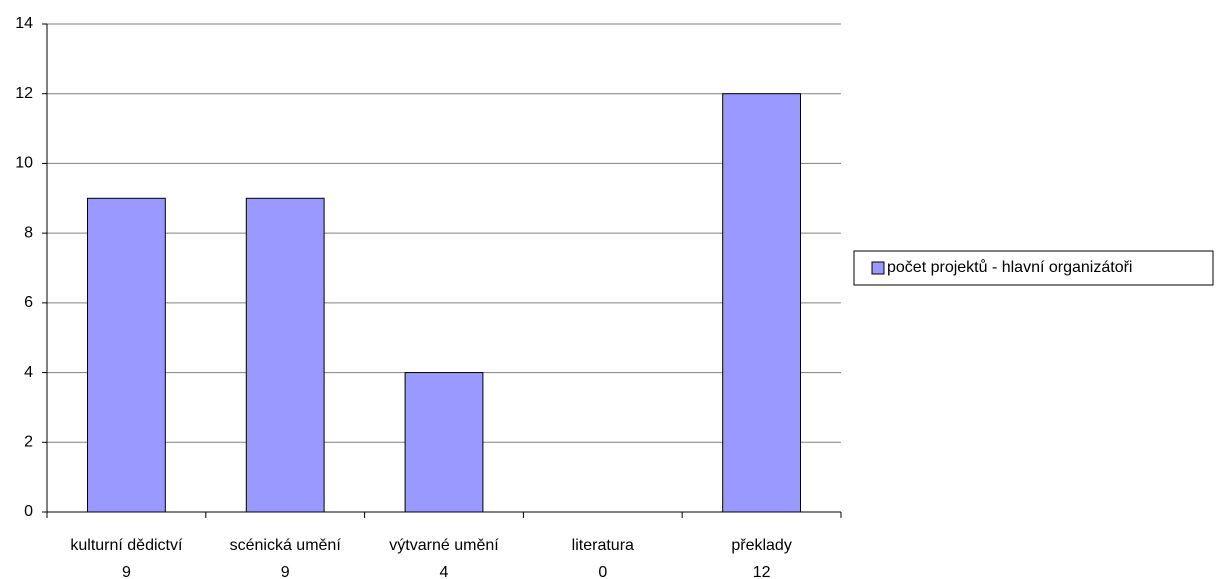 This screenshot has height=579, width=1228. Describe the element at coordinates (602, 571) in the screenshot. I see `x-value-label: 0` at that location.